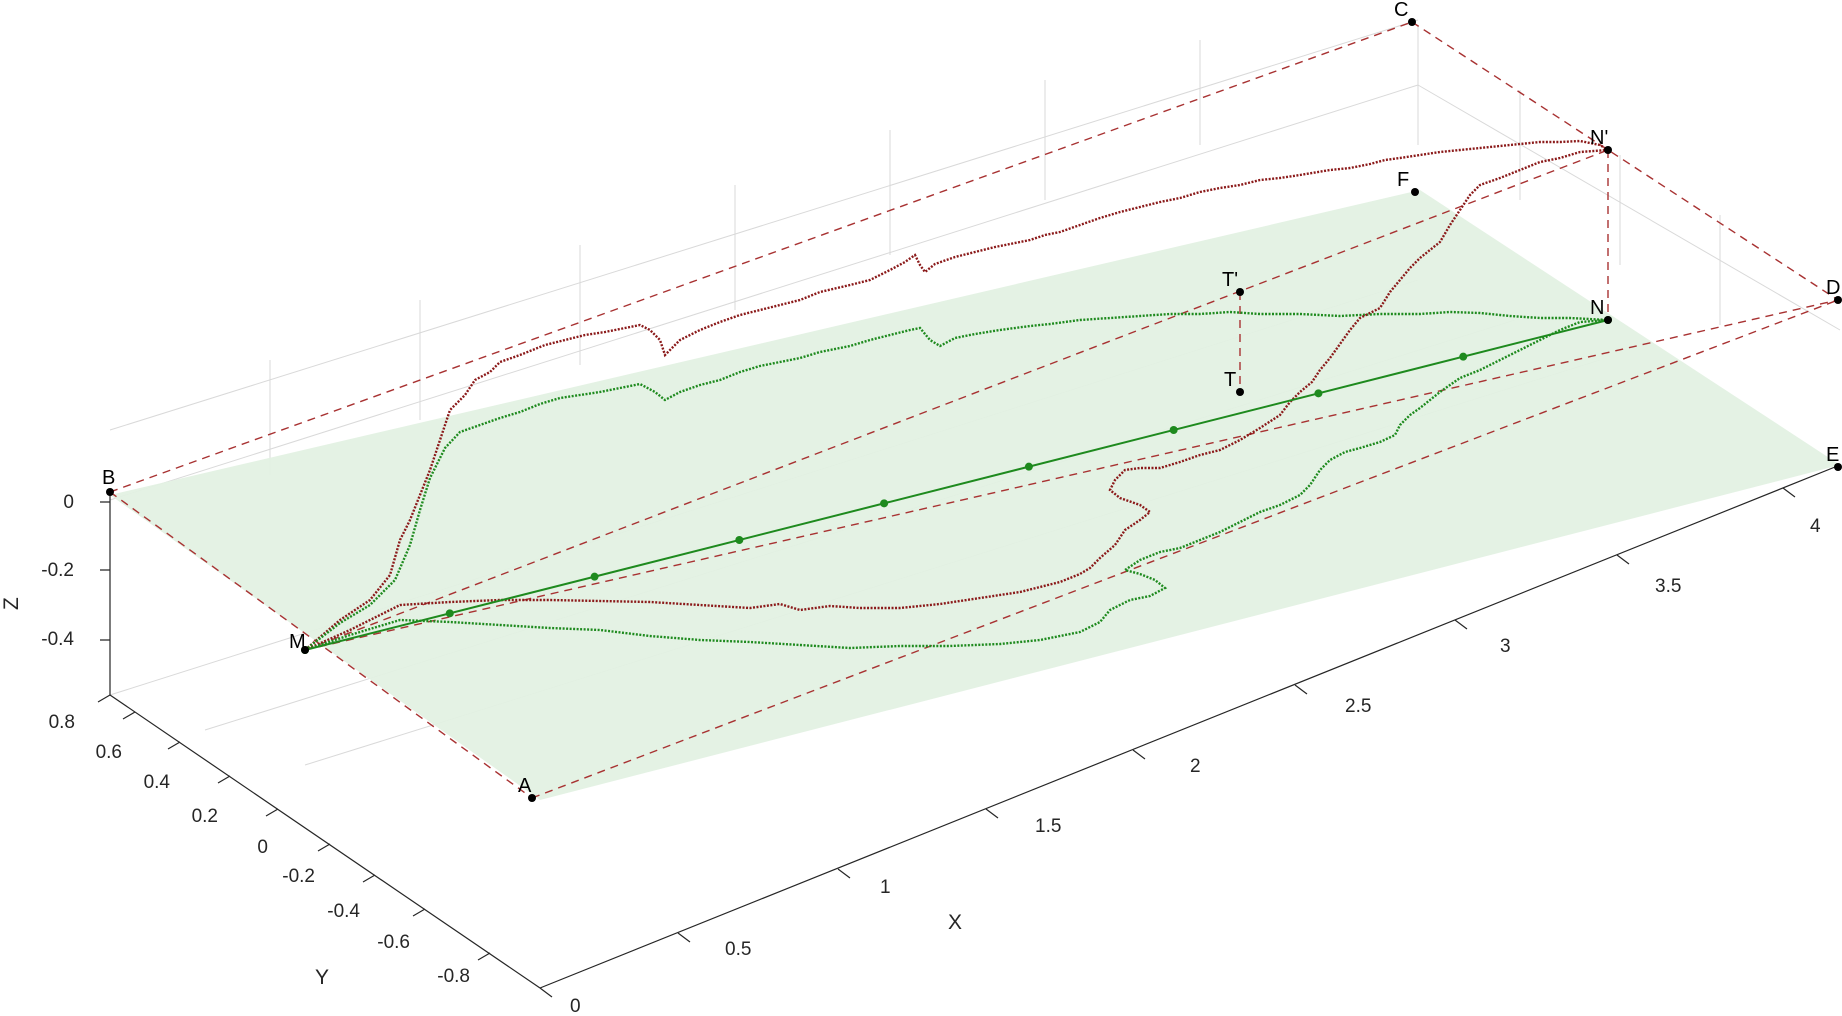 This screenshot has width=1842, height=1016. I want to click on z-tick-1: -0.2, so click(57, 570).